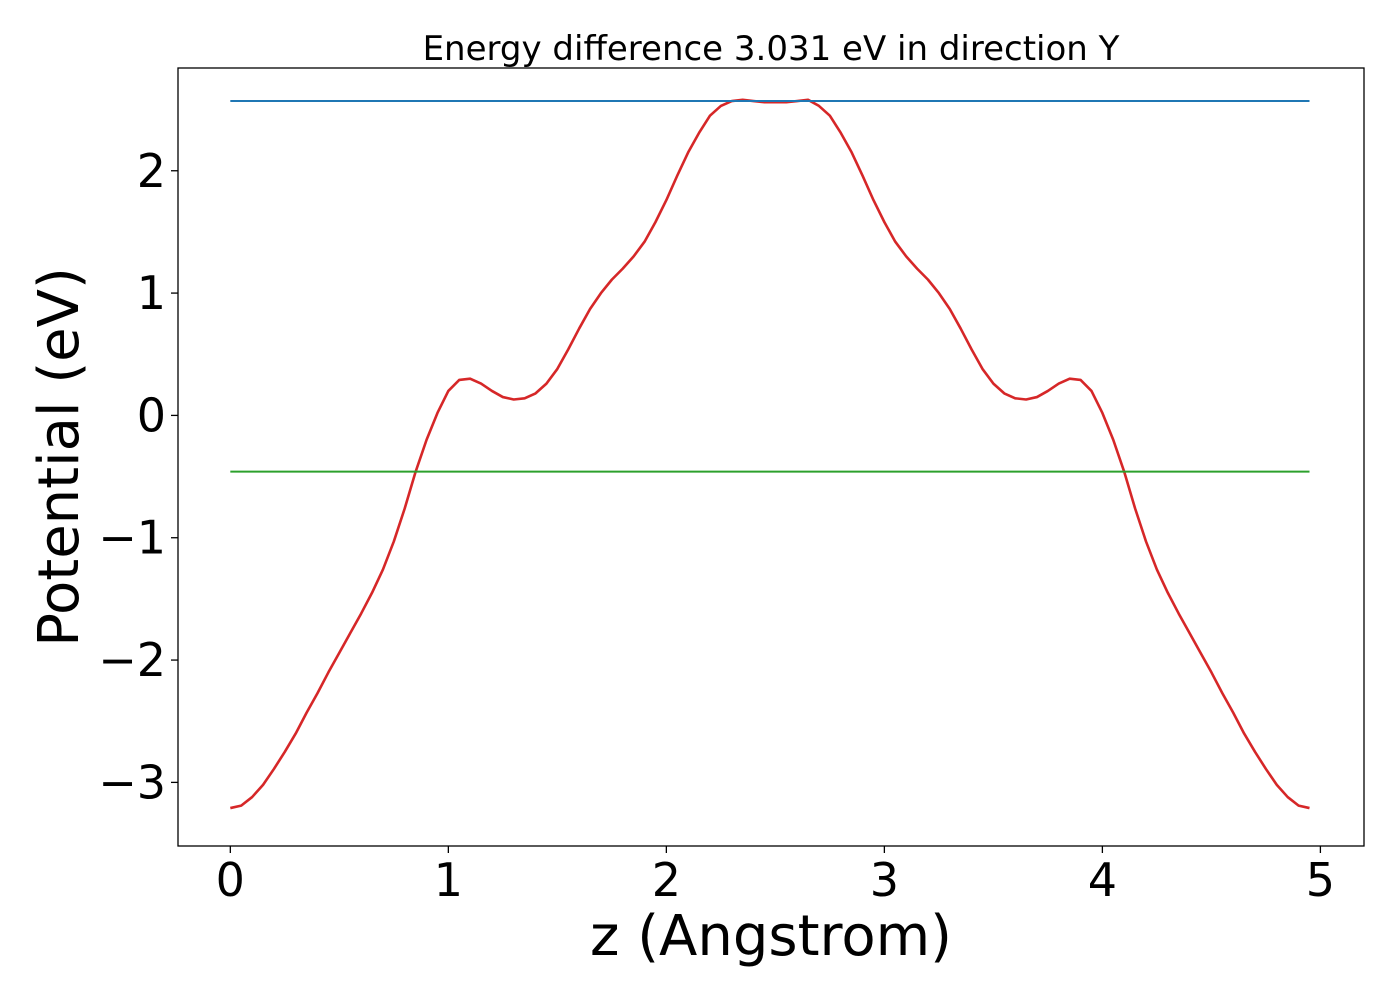  Describe the element at coordinates (151, 171) in the screenshot. I see `y-tick-label: 2` at that location.